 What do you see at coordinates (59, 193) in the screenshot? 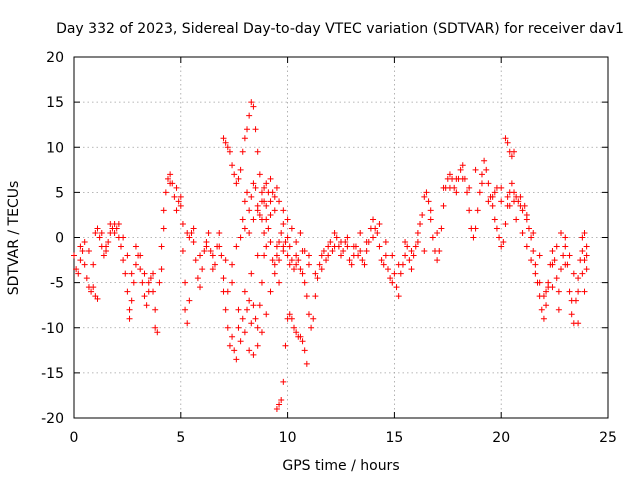
I see `y-tick-label: 5` at bounding box center [59, 193].